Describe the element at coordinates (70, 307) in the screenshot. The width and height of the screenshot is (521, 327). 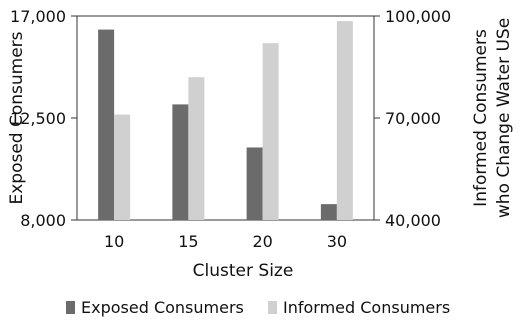
I see `legend-swatch-exposed` at that location.